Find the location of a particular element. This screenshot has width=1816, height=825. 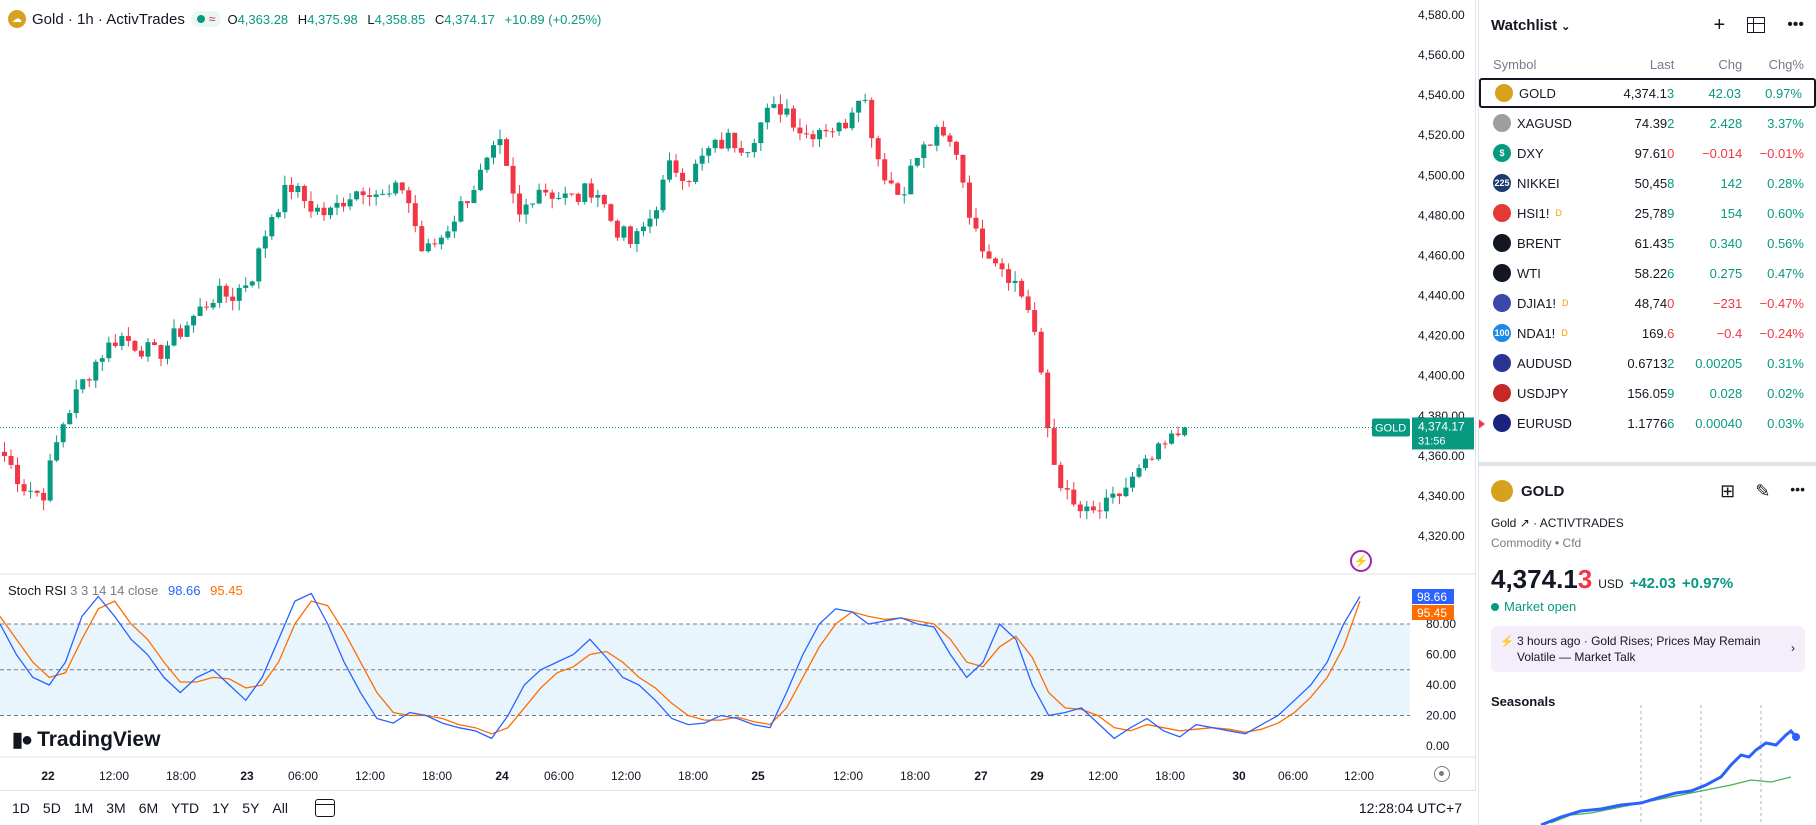

layout-icon: ⊞ is located at coordinates (1728, 490).